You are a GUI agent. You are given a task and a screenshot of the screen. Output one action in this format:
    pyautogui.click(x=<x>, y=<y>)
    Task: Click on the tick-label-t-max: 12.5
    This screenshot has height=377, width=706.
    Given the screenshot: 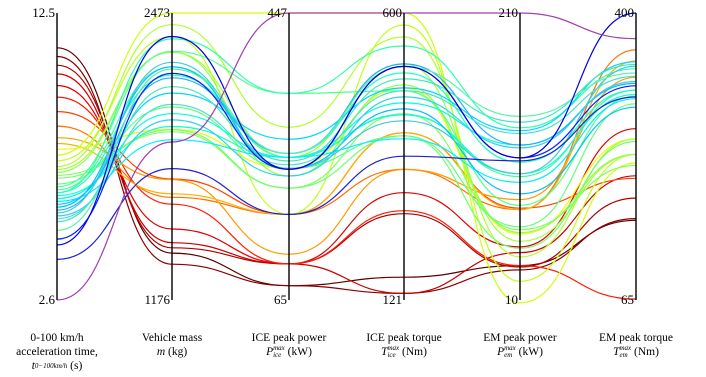 What is the action you would take?
    pyautogui.click(x=43, y=12)
    